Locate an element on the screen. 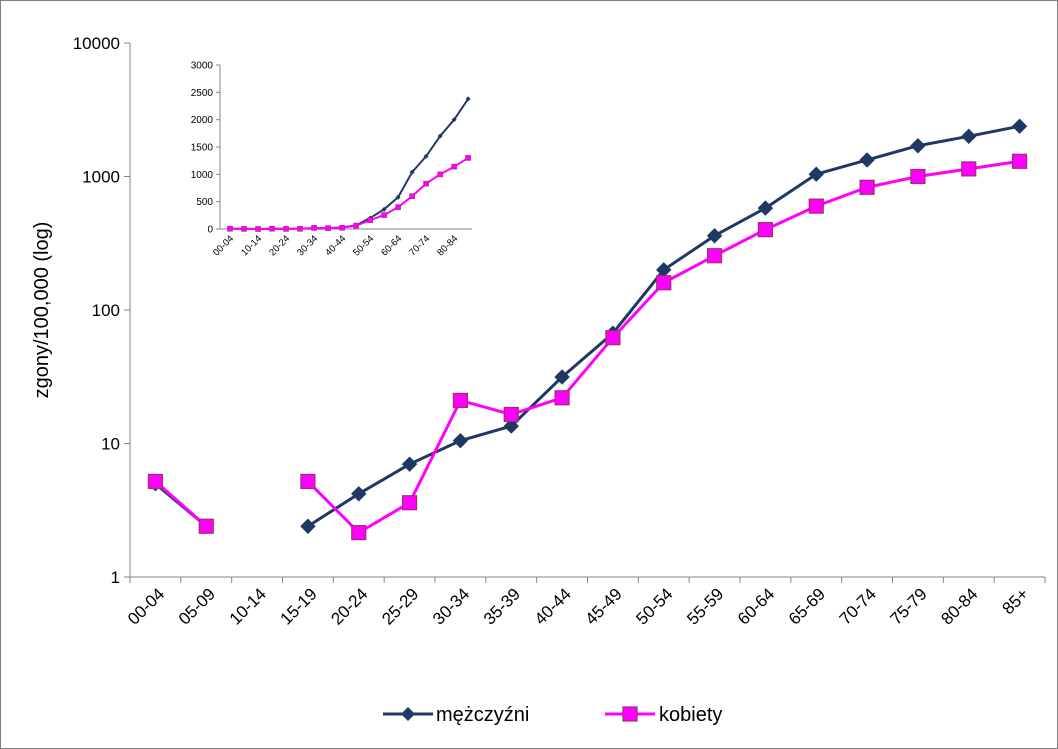 The width and height of the screenshot is (1058, 749). inset-x-tick-label: 60-64 is located at coordinates (391, 245).